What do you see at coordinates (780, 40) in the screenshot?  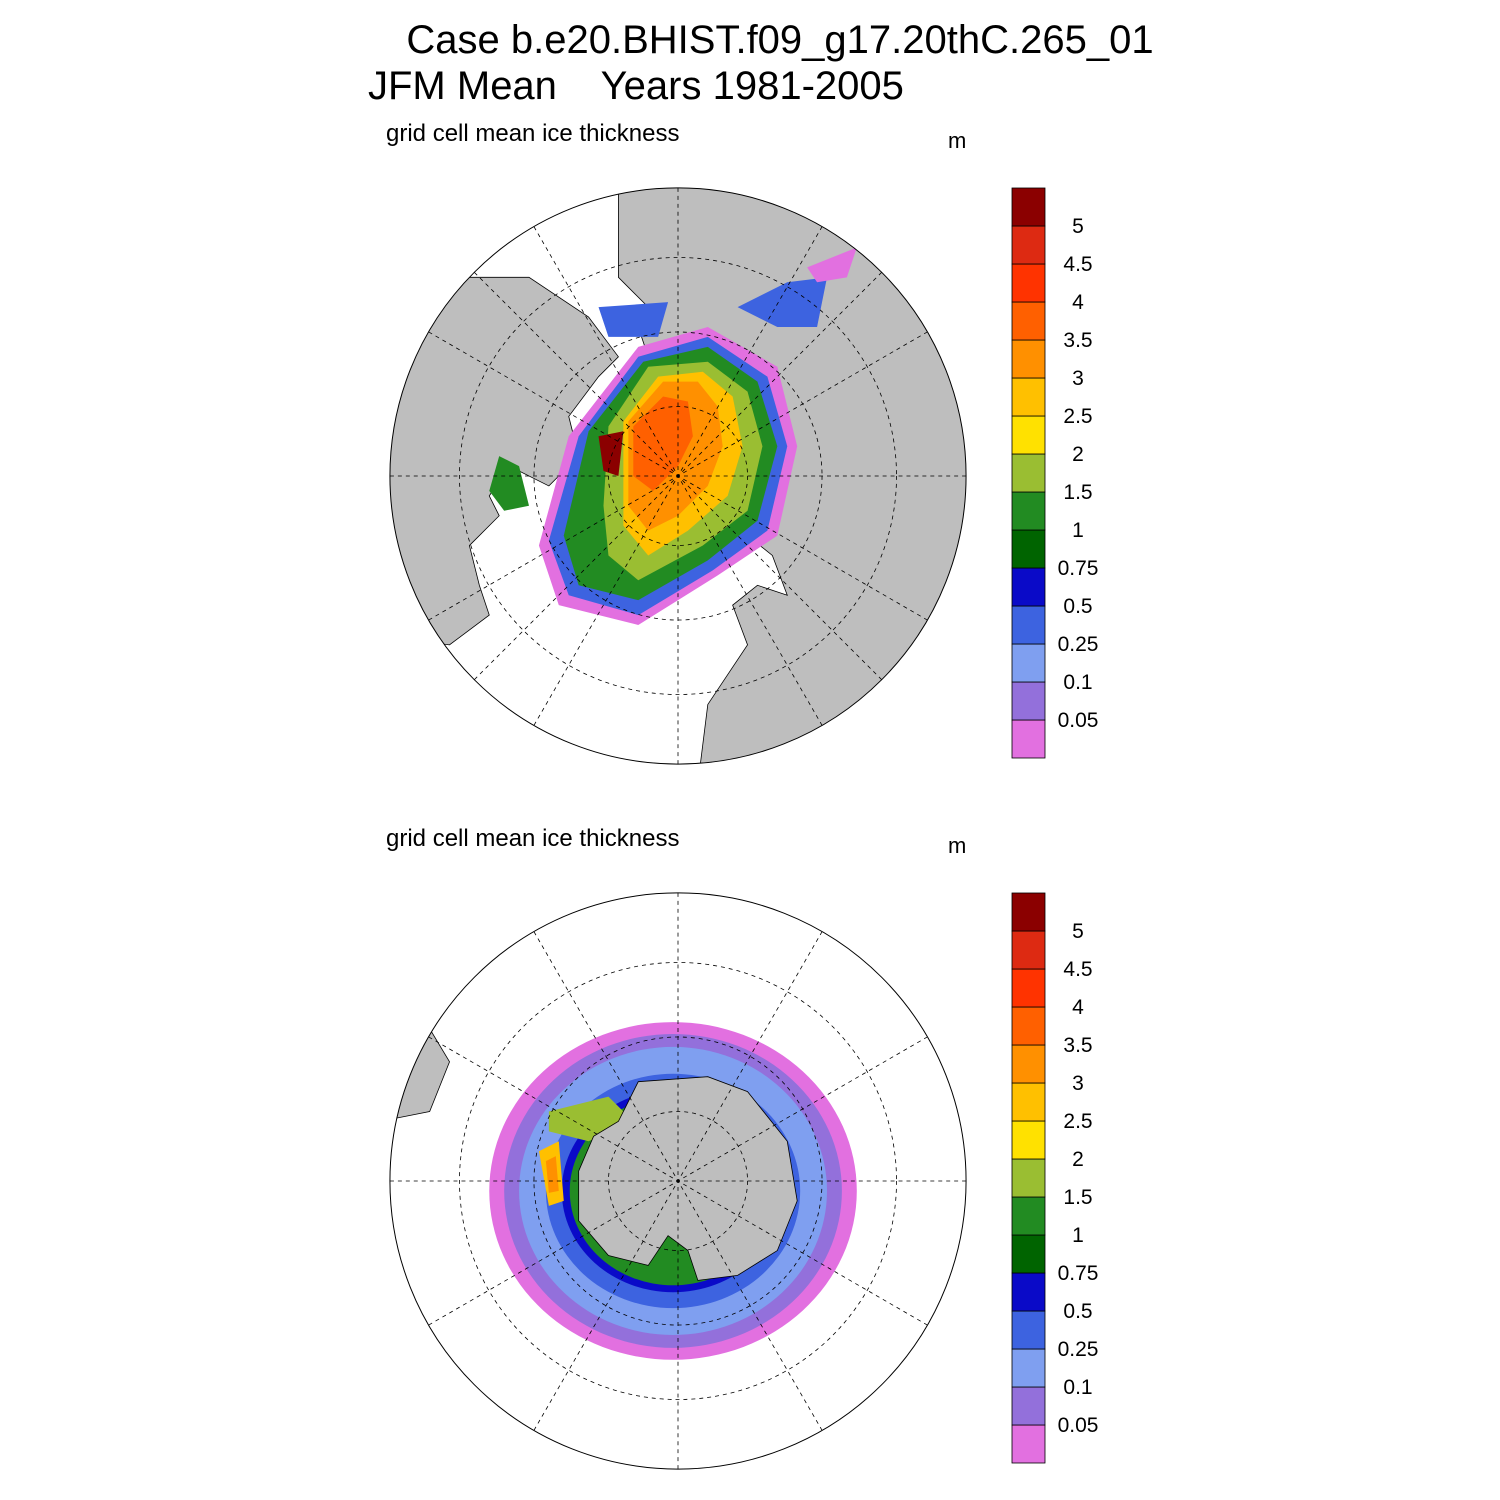 I see `figure-title: Case b.e20.BHIST.f09_g17.20thC.265_01` at bounding box center [780, 40].